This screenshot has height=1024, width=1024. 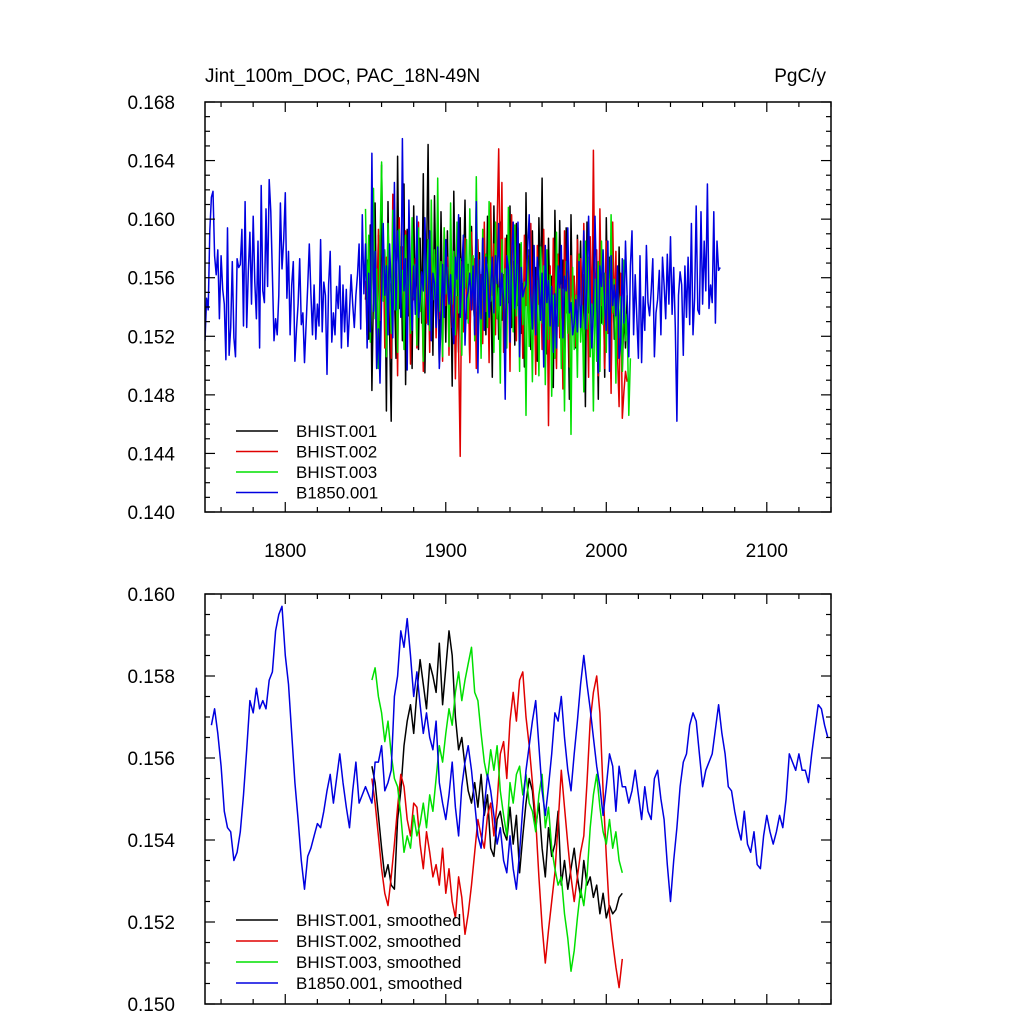 What do you see at coordinates (336, 431) in the screenshot?
I see `top-legend-label-bhist-001: BHIST.001` at bounding box center [336, 431].